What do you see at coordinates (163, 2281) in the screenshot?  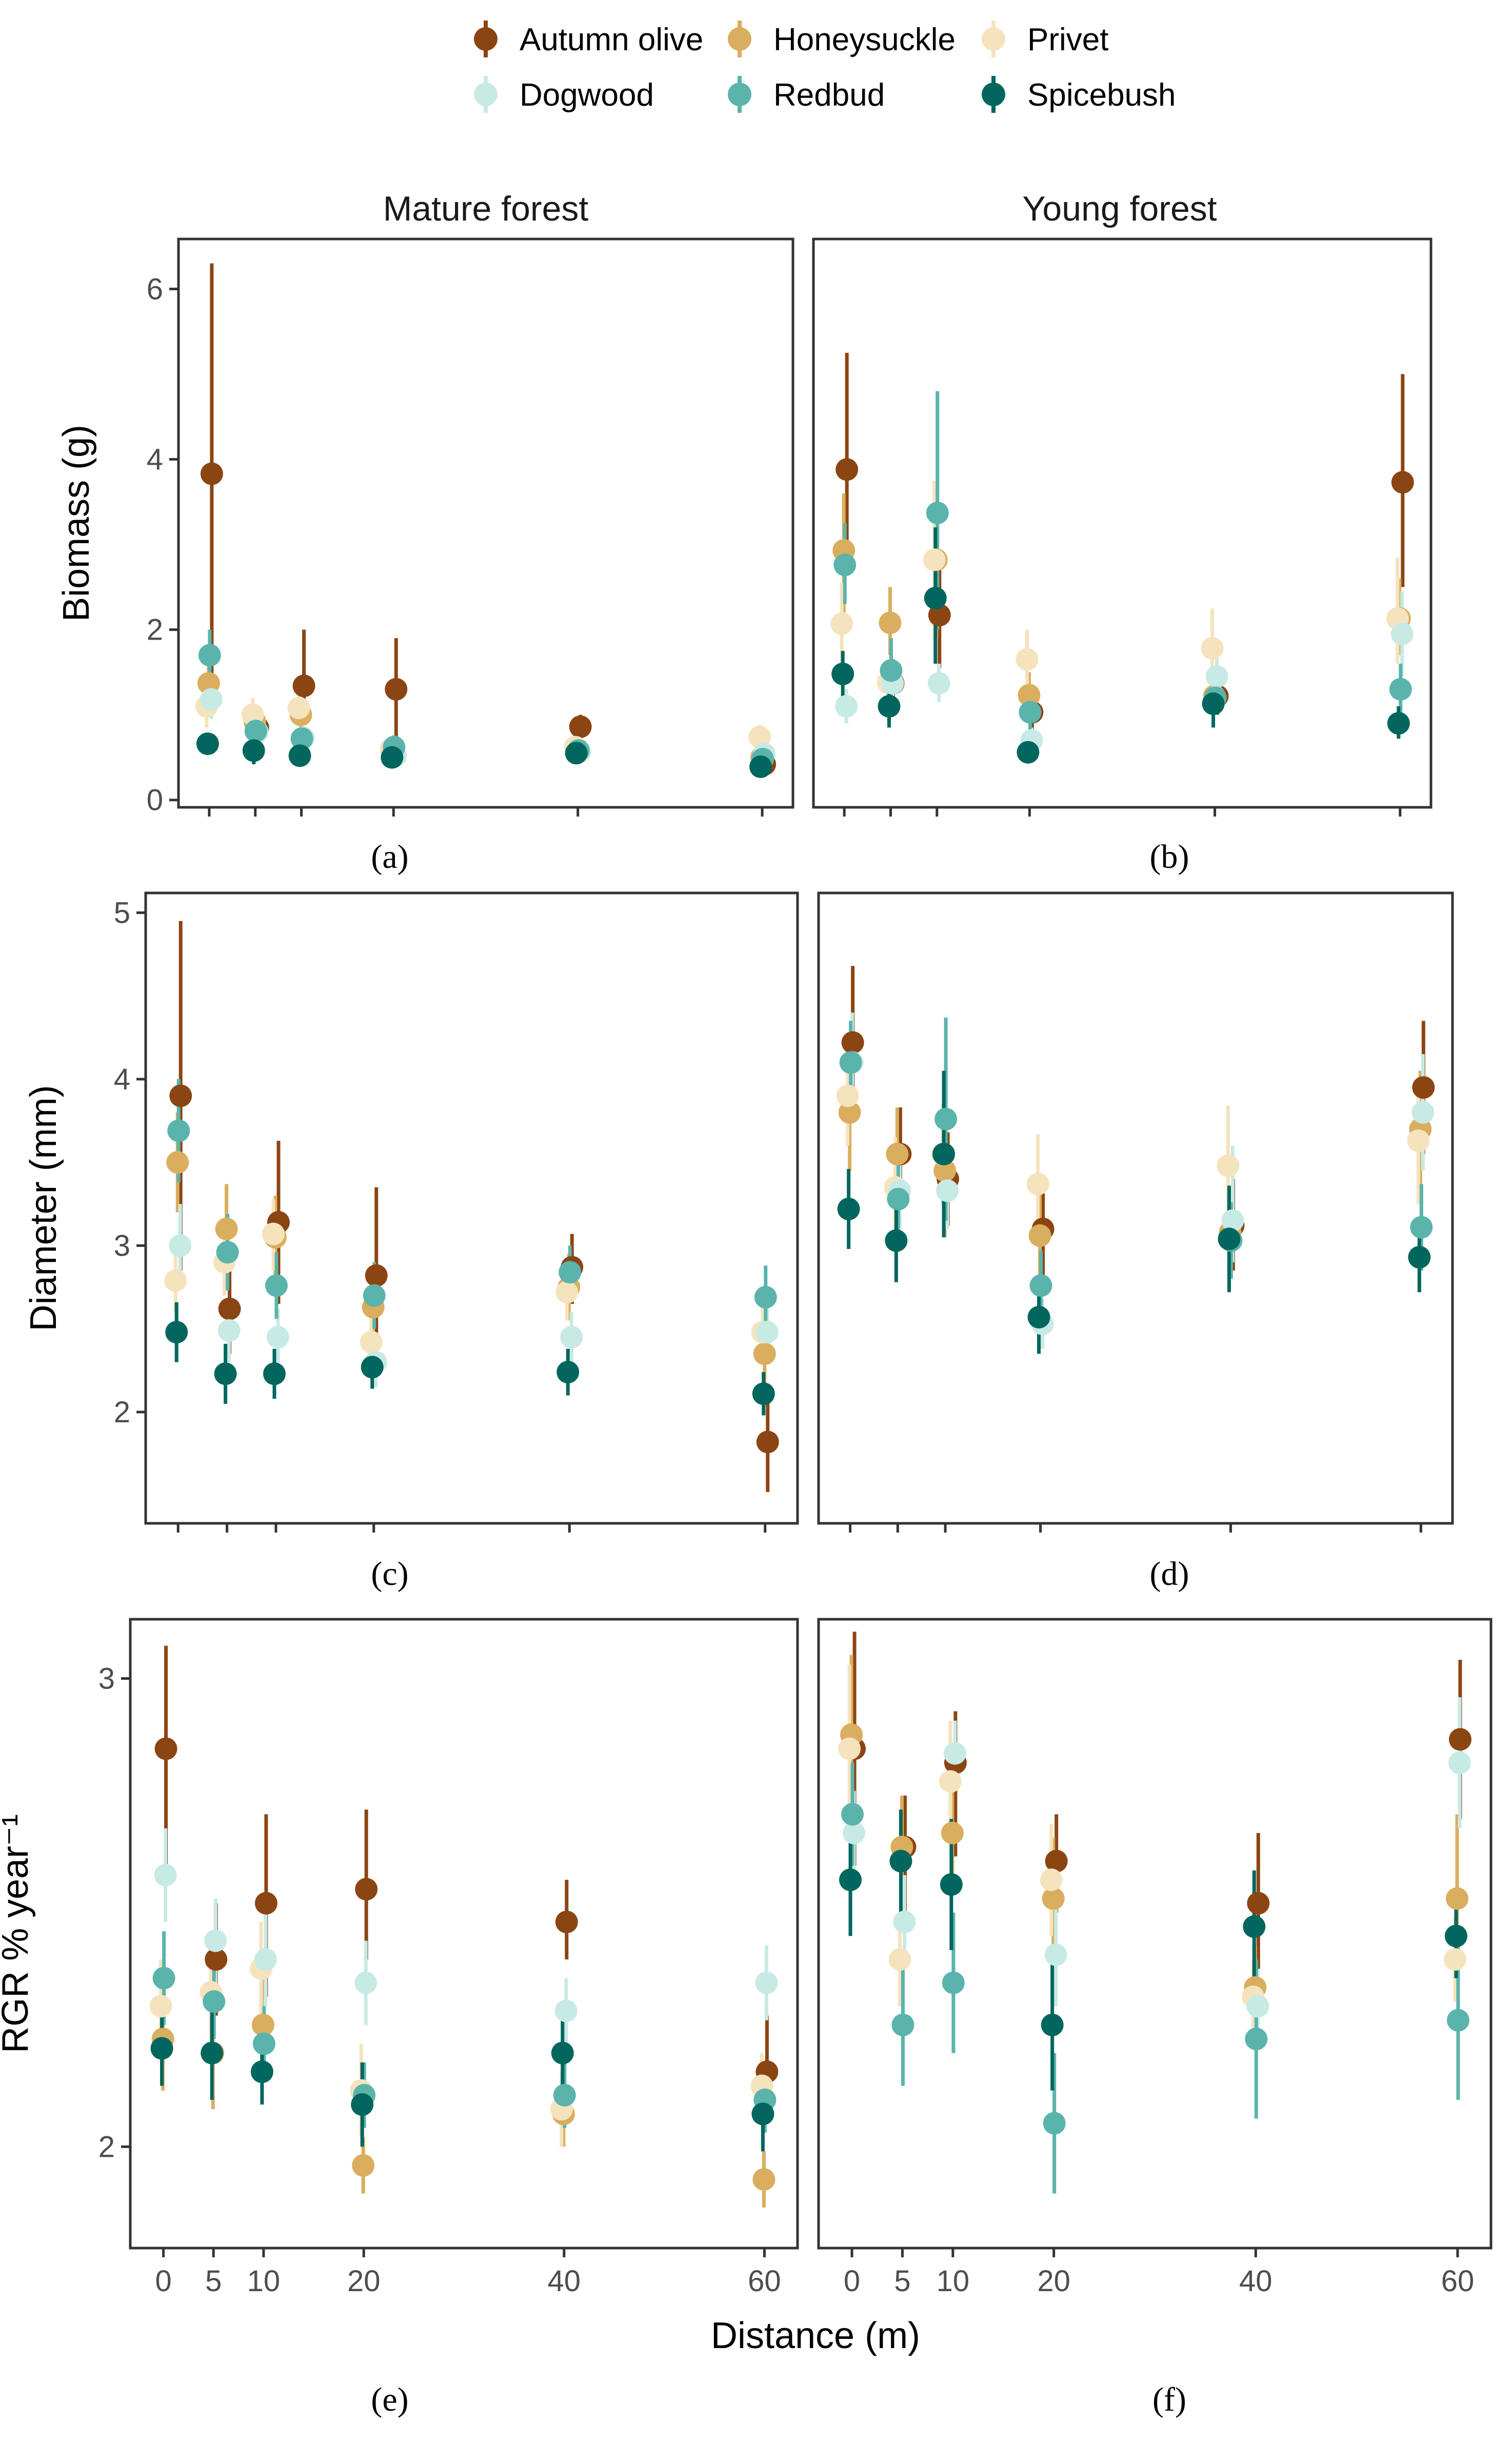 I see `x-tick-label: 0` at bounding box center [163, 2281].